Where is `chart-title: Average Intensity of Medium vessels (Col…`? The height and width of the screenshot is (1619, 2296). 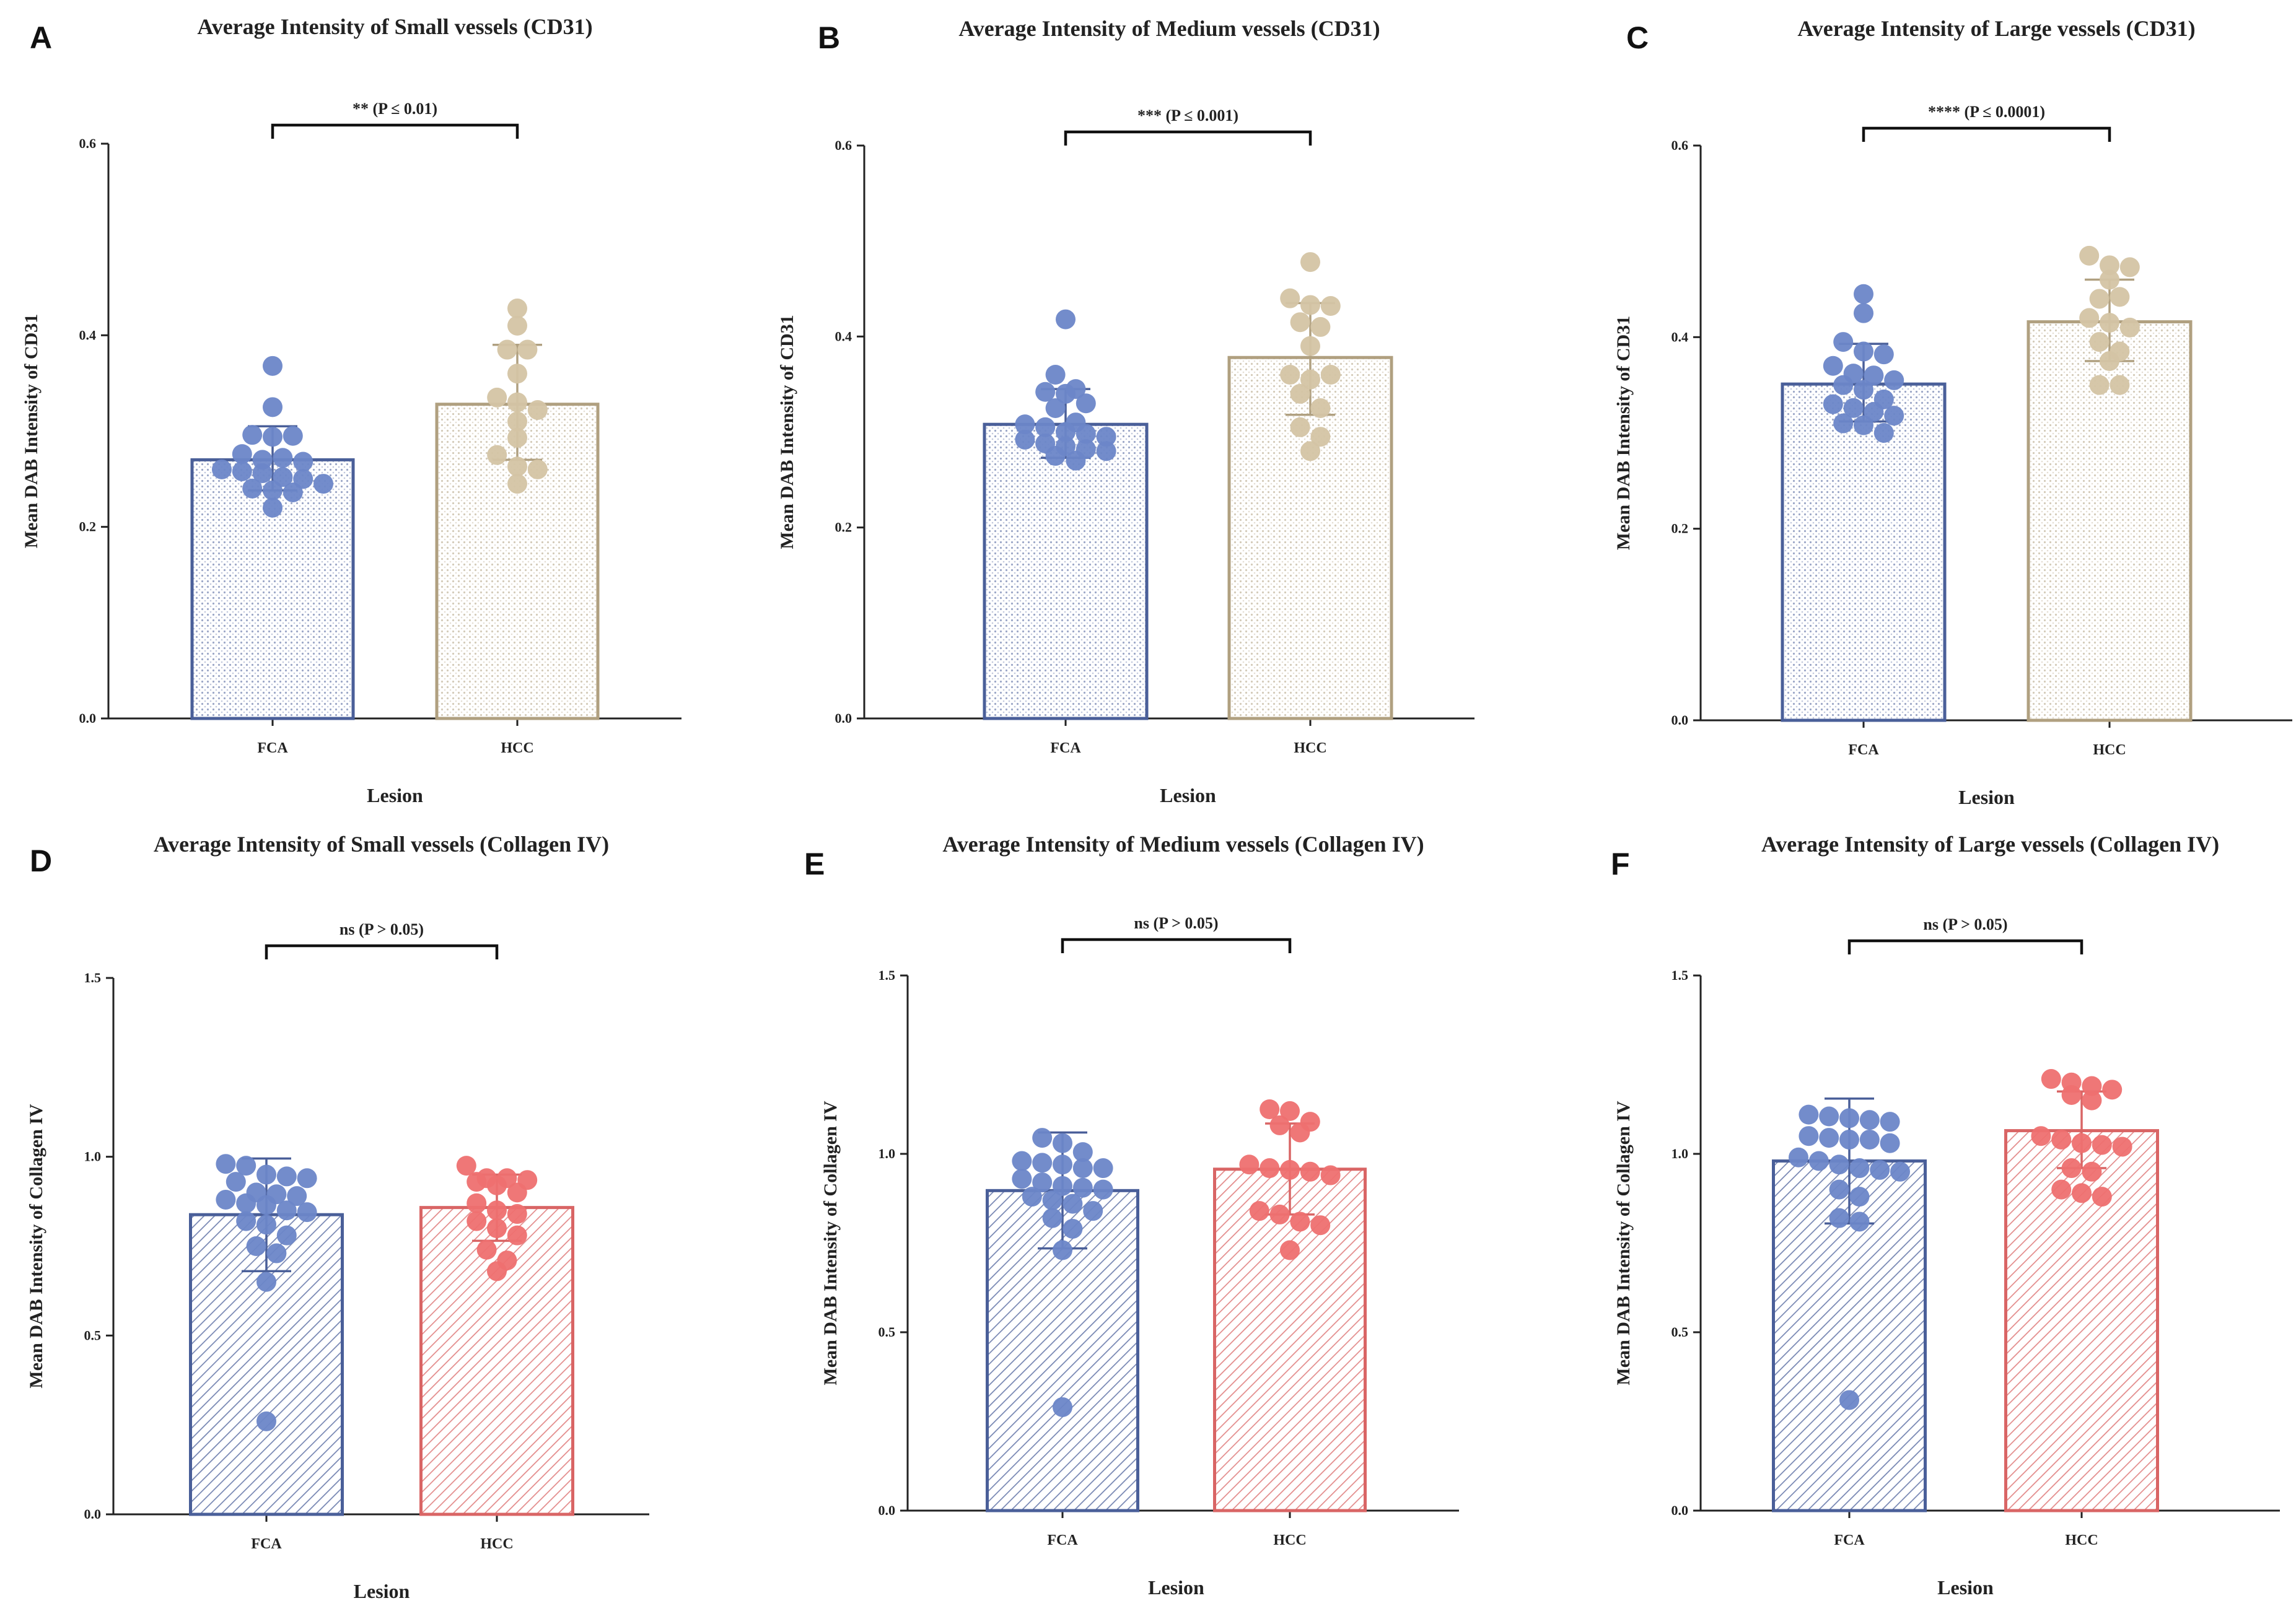
chart-title: Average Intensity of Medium vessels (Col… is located at coordinates (1183, 845).